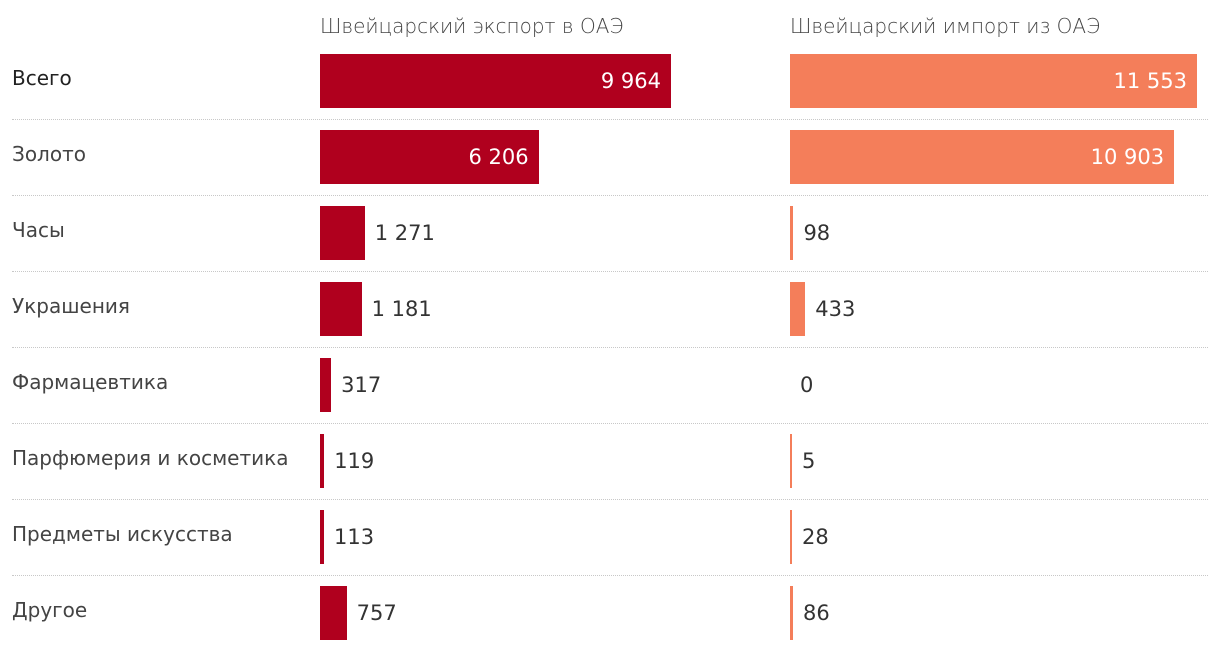  I want to click on data-label: 0, so click(807, 385).